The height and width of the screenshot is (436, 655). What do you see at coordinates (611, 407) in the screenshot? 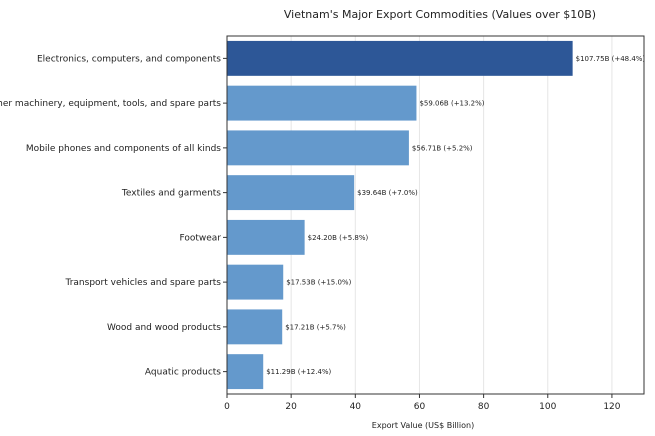
I see `x-tick-label: 120` at bounding box center [611, 407].